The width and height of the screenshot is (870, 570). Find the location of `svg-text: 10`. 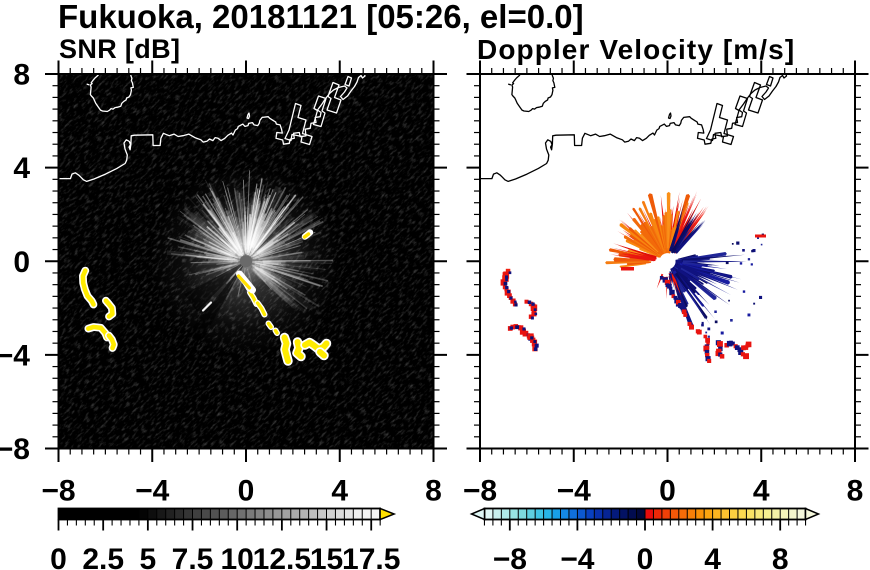

svg-text: 10 is located at coordinates (237, 556).